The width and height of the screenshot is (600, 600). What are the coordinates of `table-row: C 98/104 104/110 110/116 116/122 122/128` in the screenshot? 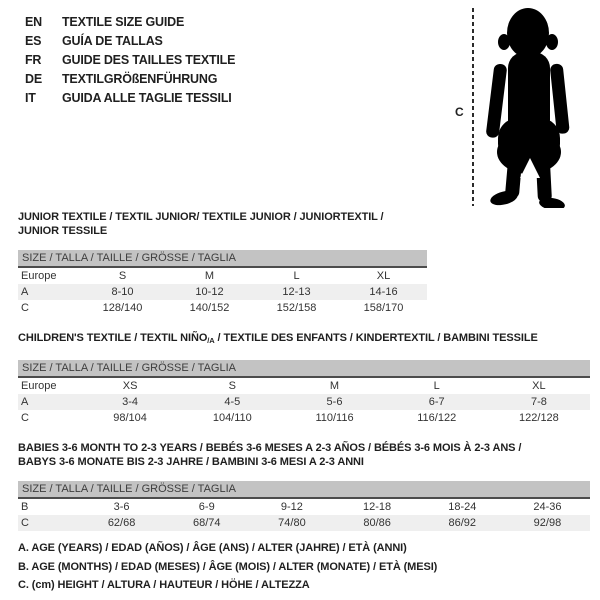 It's located at (304, 418).